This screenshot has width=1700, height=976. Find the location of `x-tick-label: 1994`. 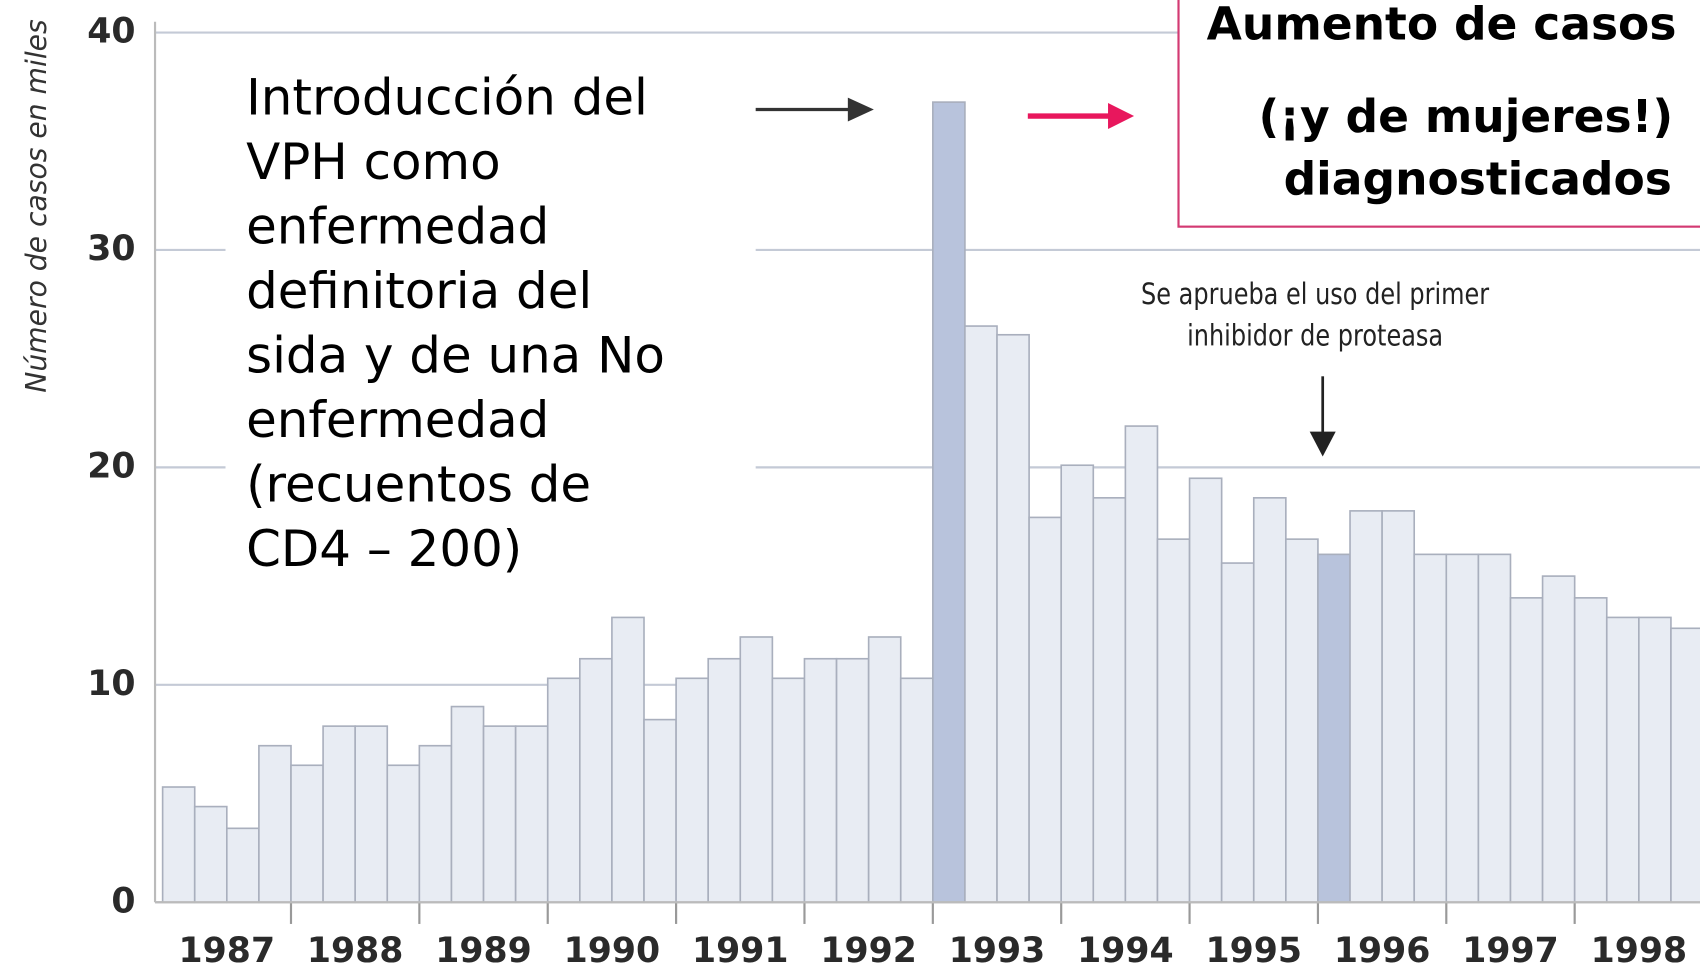

x-tick-label: 1994 is located at coordinates (1125, 951).